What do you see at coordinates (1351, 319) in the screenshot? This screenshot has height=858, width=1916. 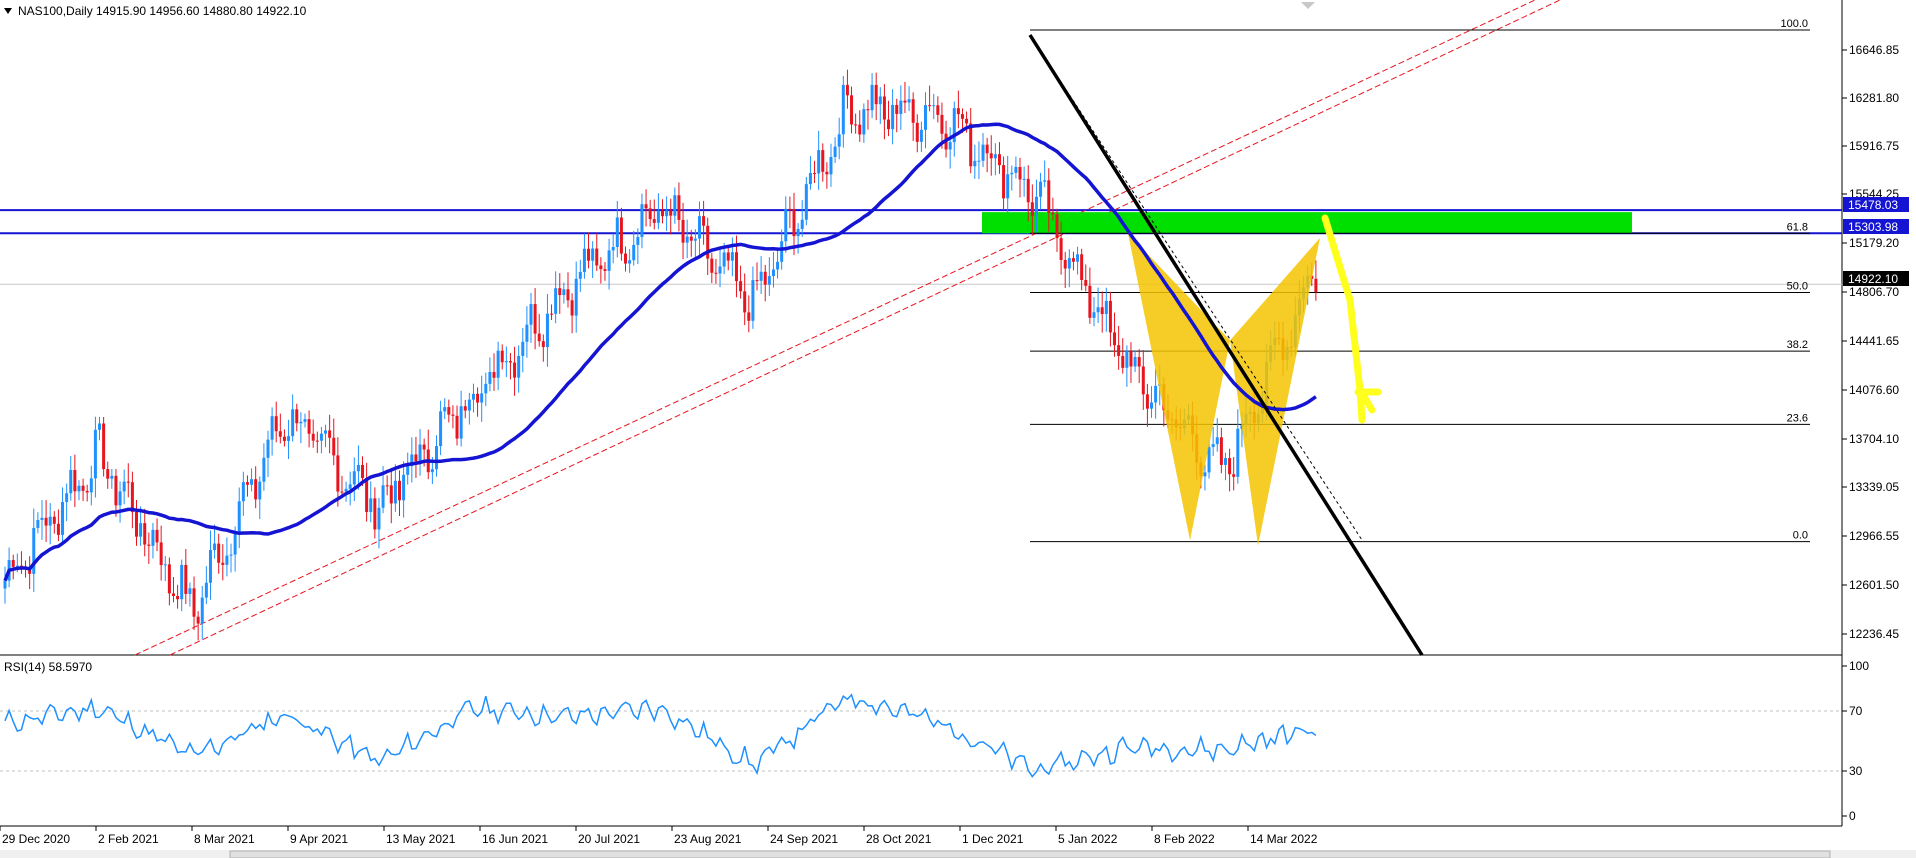 I see `projection-arrow` at bounding box center [1351, 319].